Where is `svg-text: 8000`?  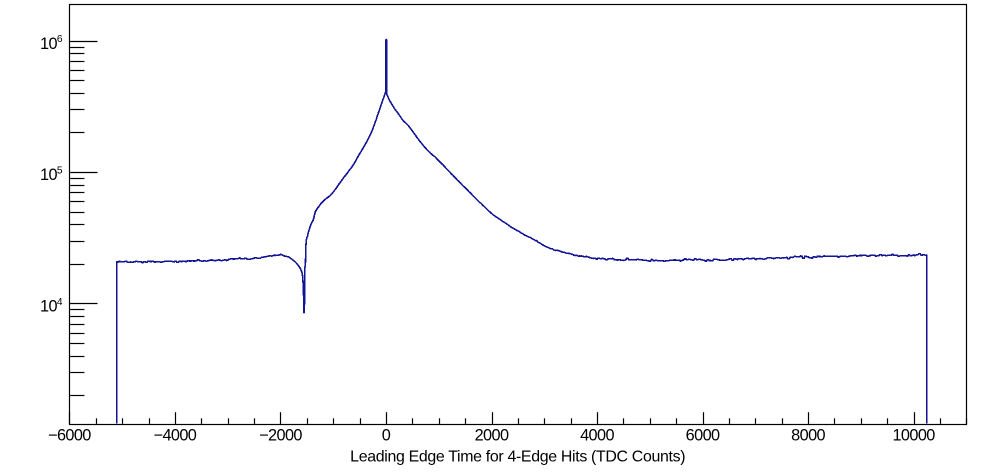
svg-text: 8000 is located at coordinates (808, 436).